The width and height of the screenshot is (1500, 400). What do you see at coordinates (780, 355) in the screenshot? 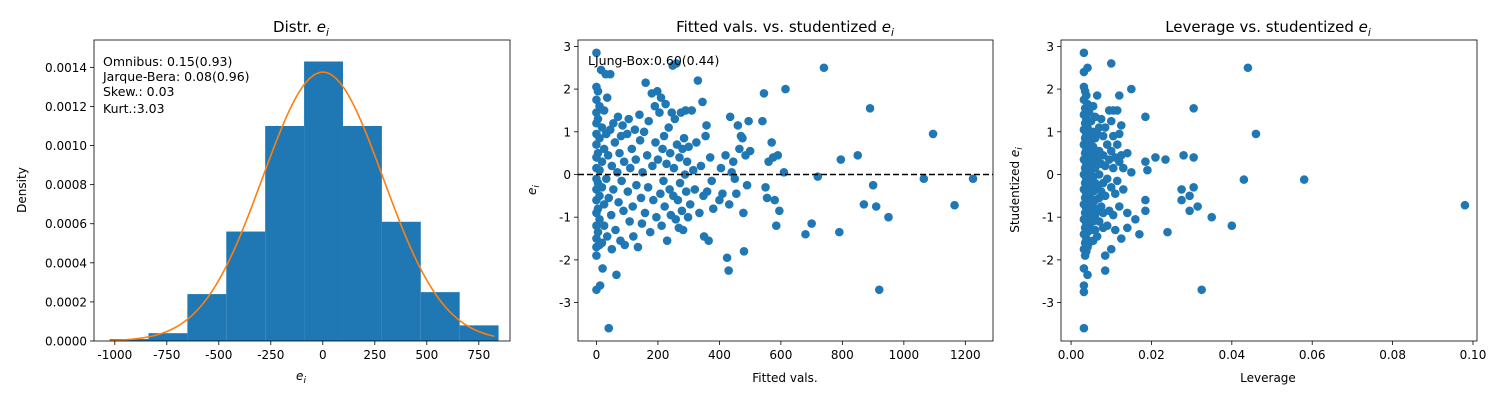
I see `fitted-scatter-x-tick-label: 600` at bounding box center [780, 355].